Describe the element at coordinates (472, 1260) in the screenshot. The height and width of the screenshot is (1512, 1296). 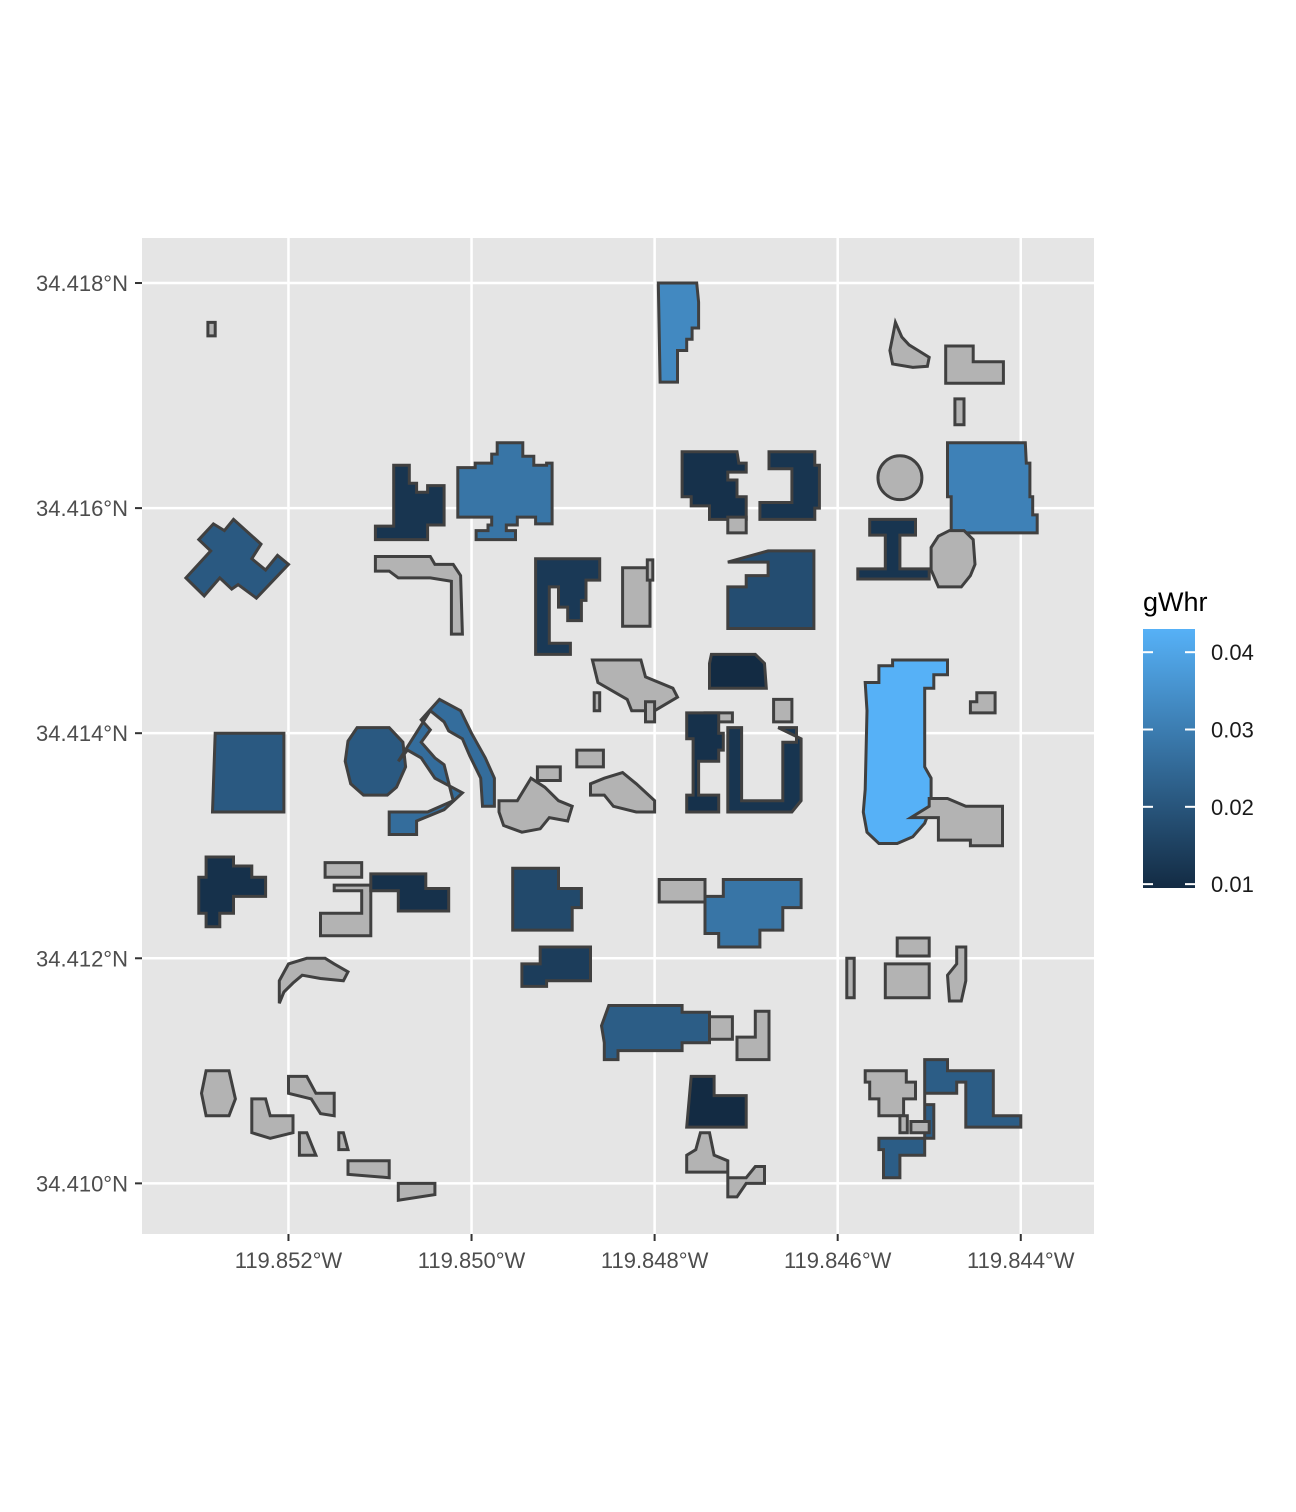
I see `x-tick-label: 119.850°W` at that location.